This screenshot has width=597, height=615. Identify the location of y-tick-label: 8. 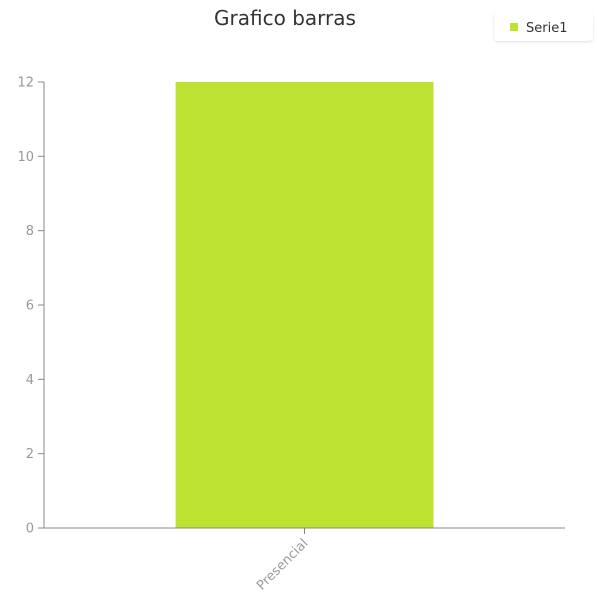
(30, 231).